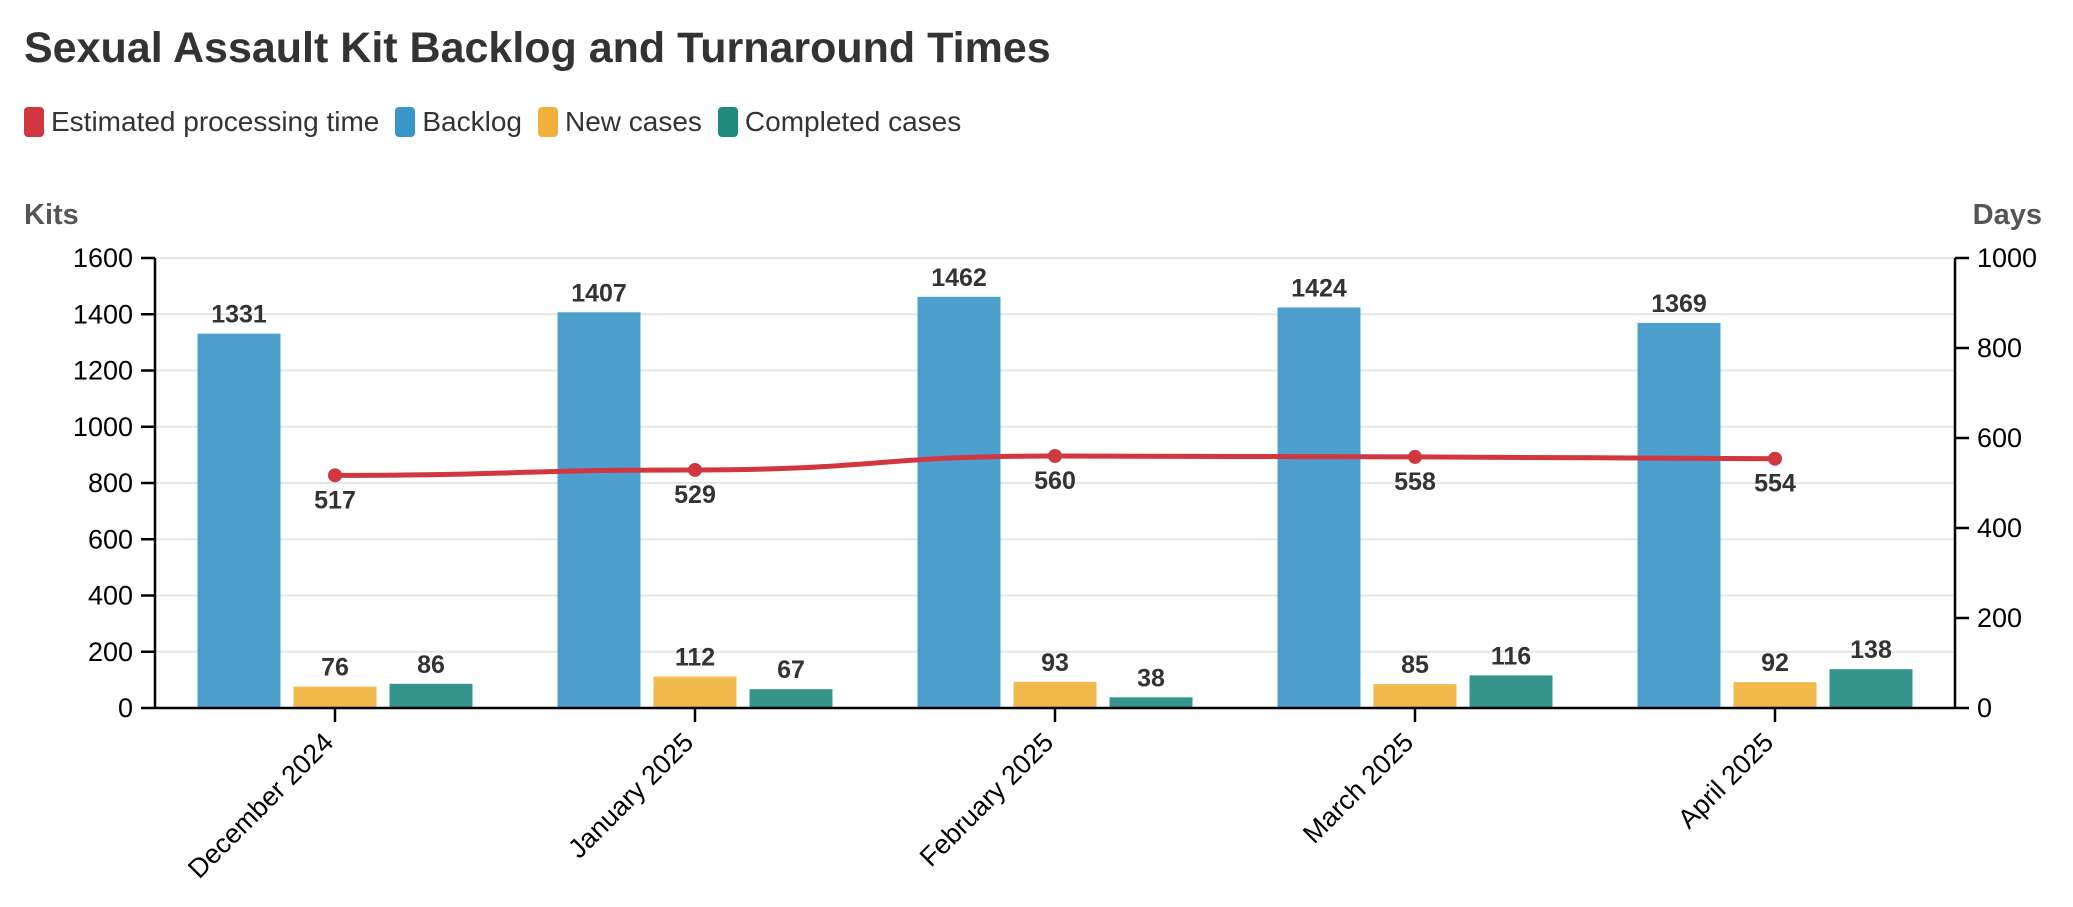  I want to click on y-left-tick-label: 1600, so click(103, 258).